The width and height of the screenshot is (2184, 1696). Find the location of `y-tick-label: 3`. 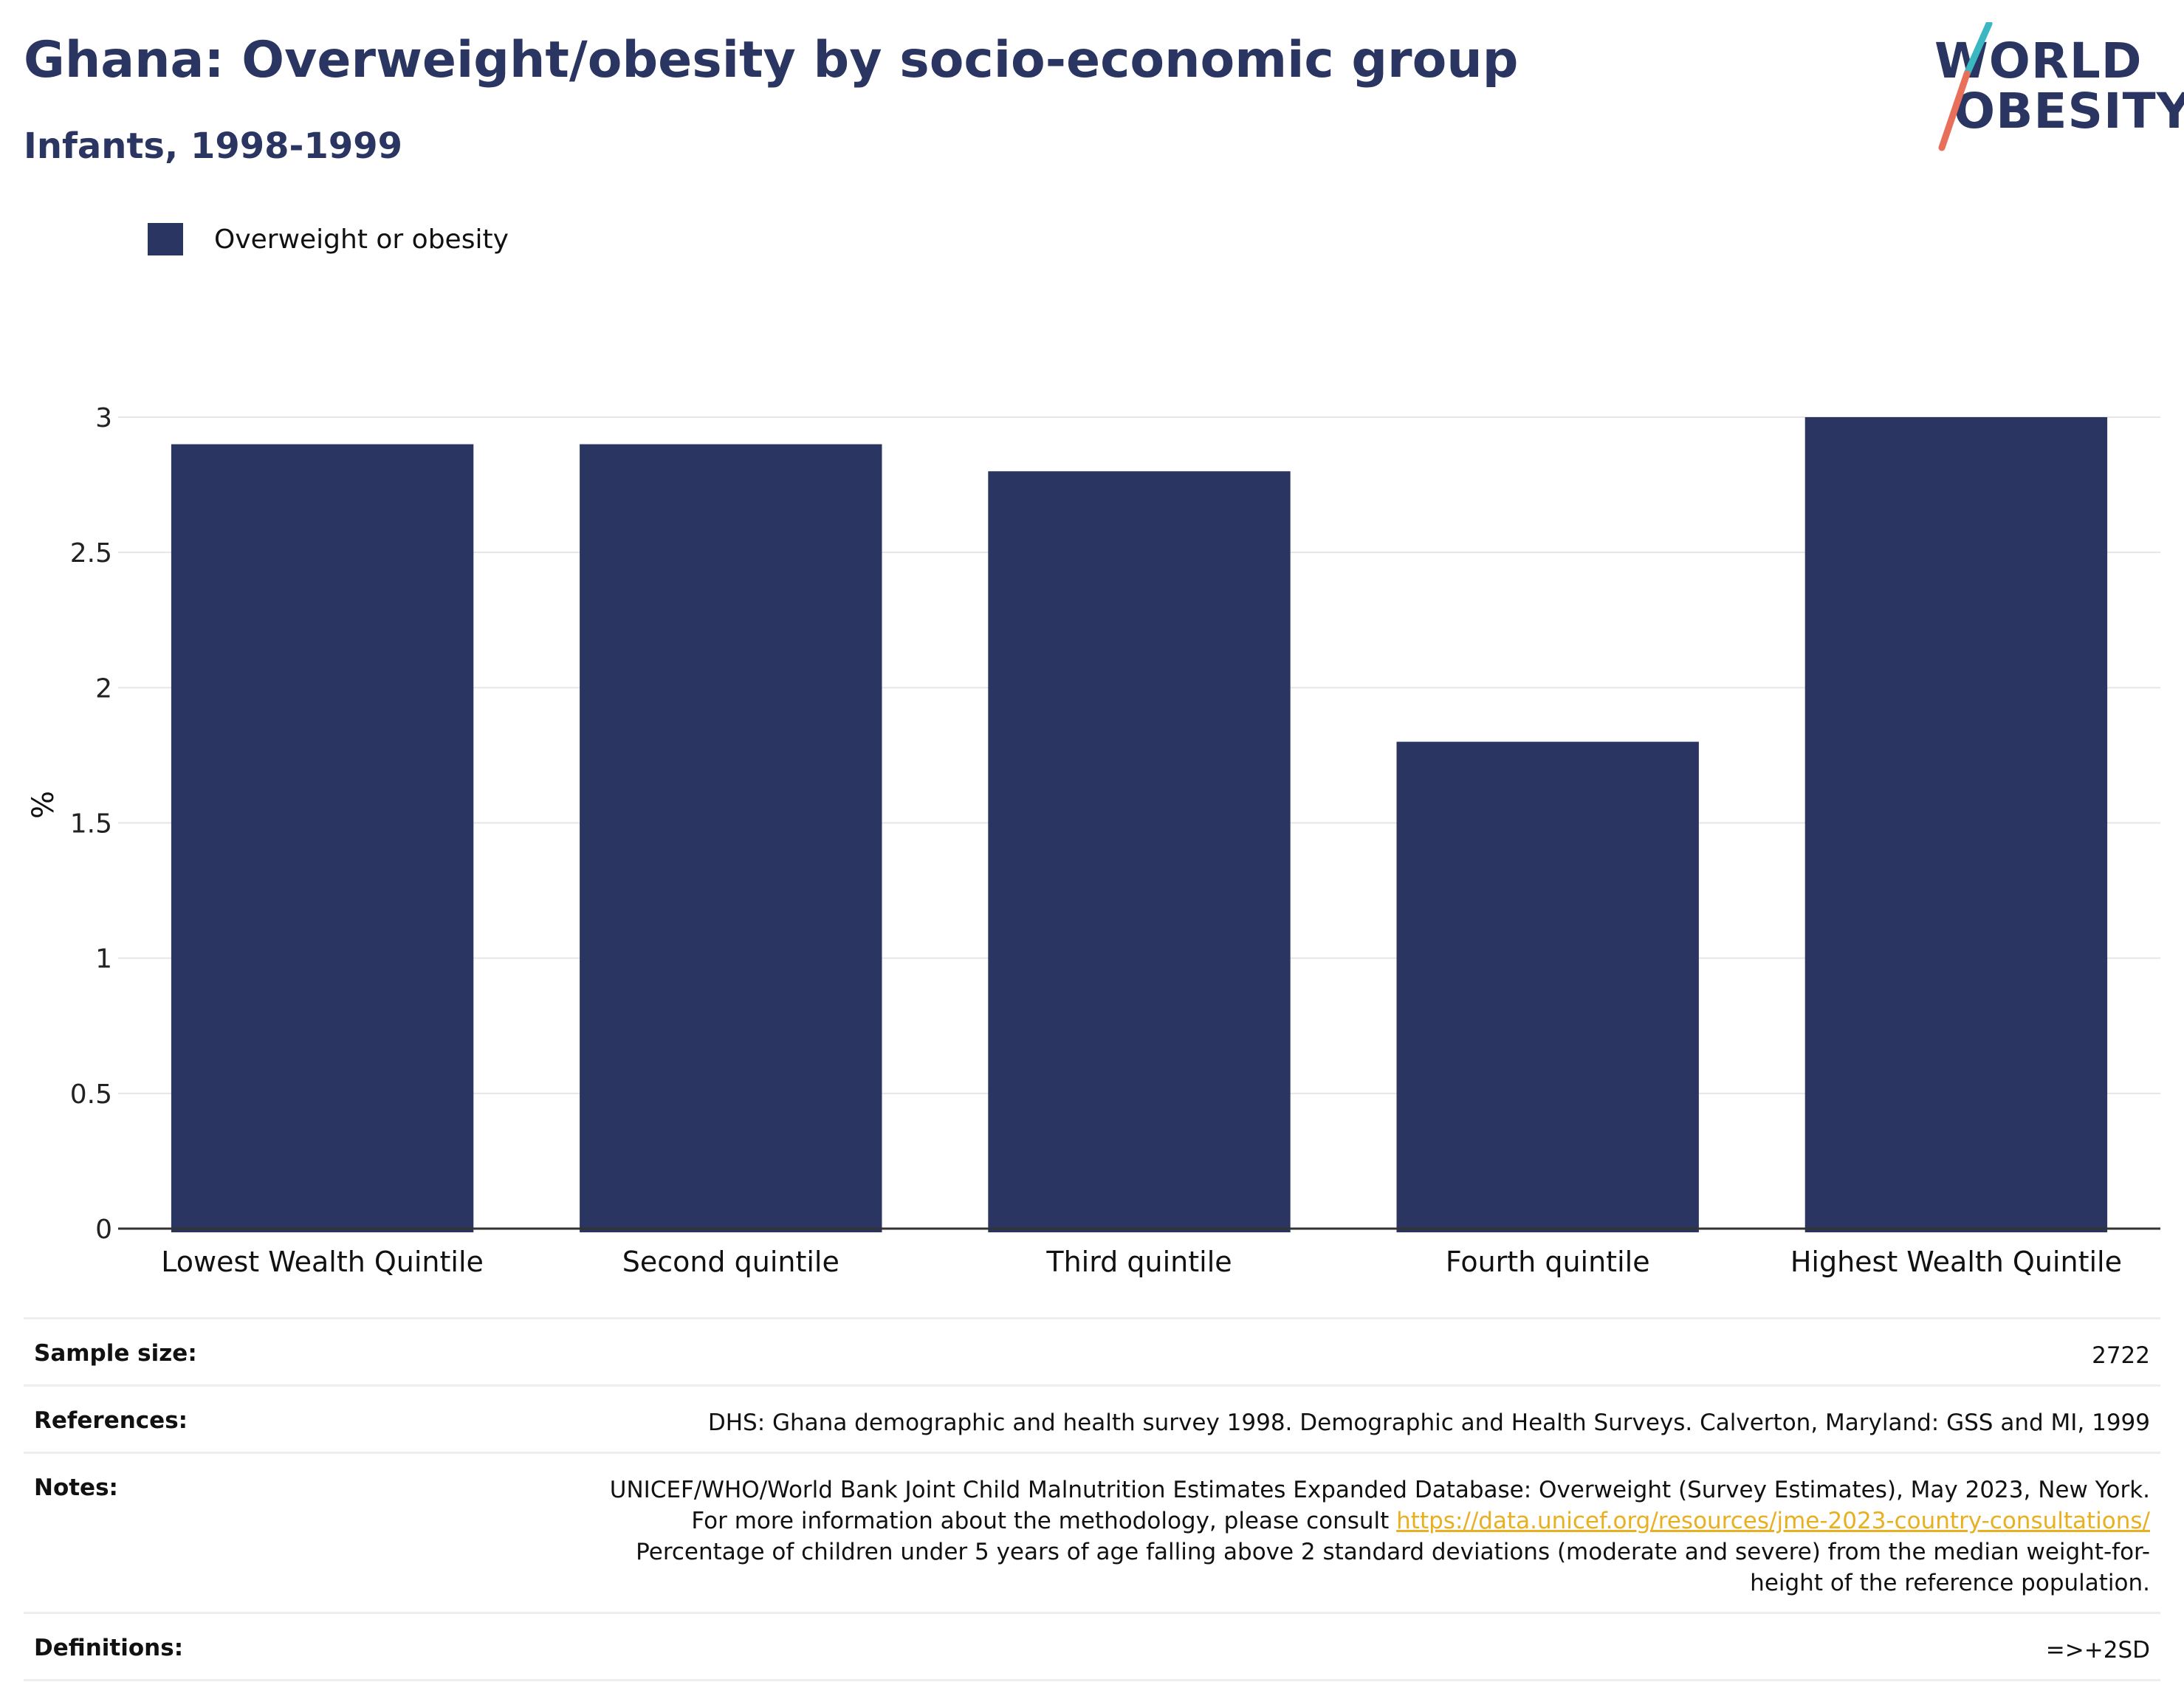

y-tick-label: 3 is located at coordinates (103, 418).